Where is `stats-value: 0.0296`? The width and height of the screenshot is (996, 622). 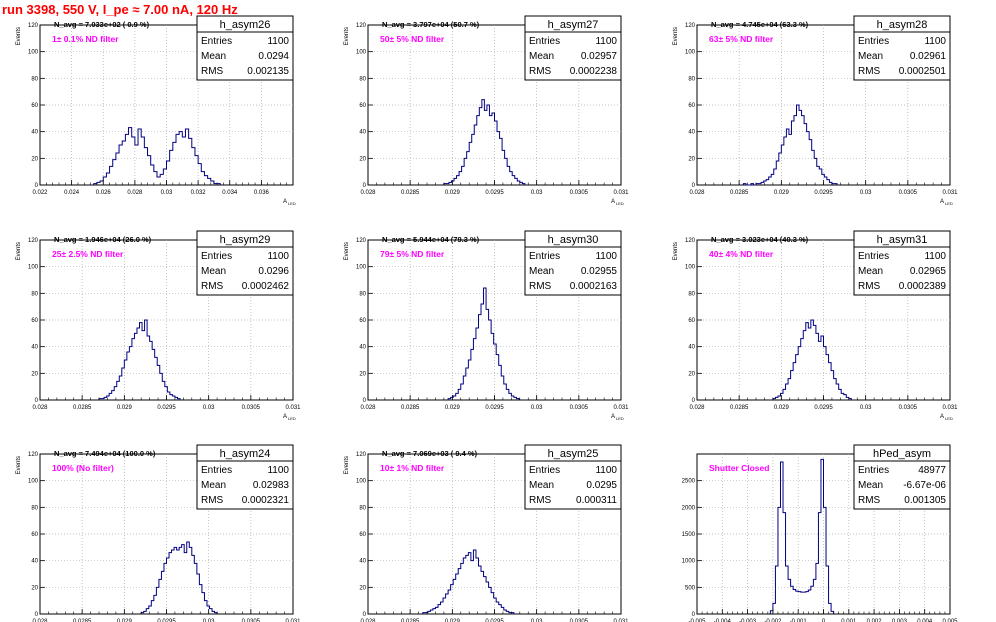
stats-value: 0.0296 is located at coordinates (273, 271).